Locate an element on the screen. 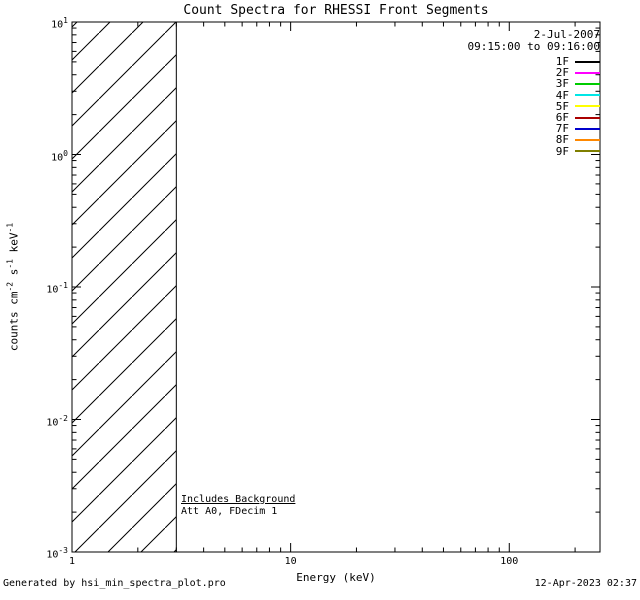 The image size is (640, 600). legend-row: 9F is located at coordinates (578, 151).